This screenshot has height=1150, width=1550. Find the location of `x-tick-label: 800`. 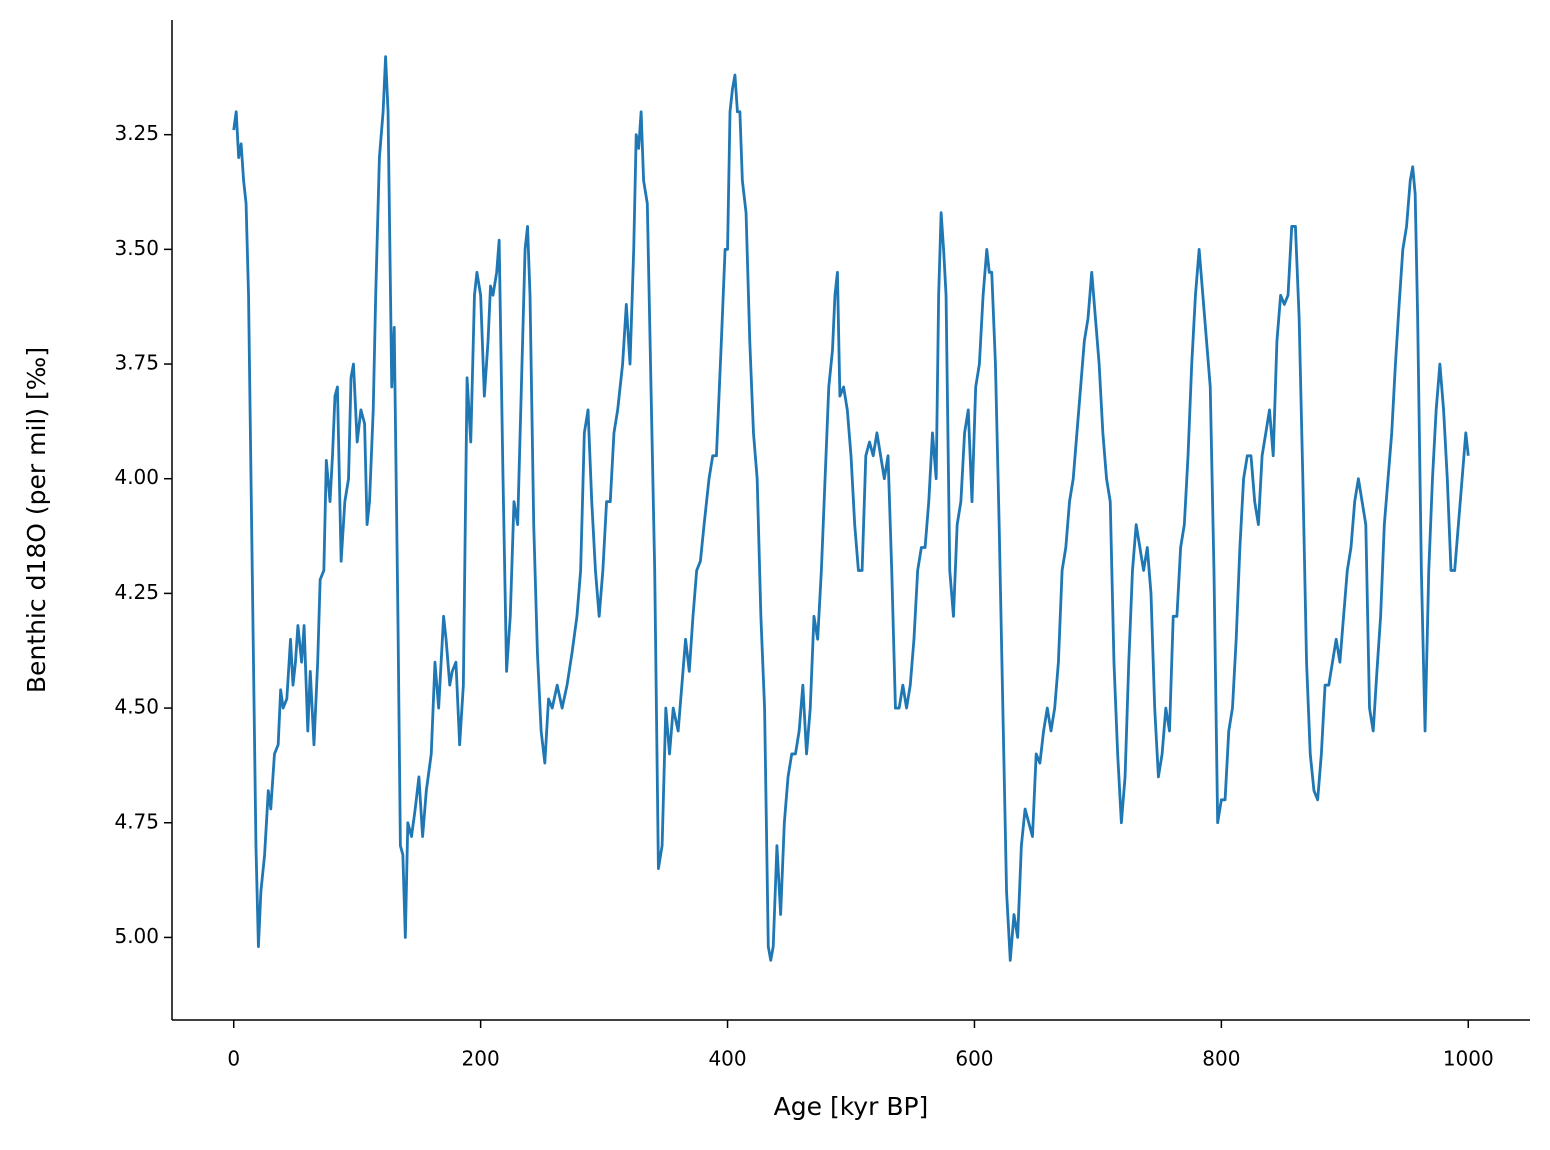

x-tick-label: 800 is located at coordinates (1221, 1059).